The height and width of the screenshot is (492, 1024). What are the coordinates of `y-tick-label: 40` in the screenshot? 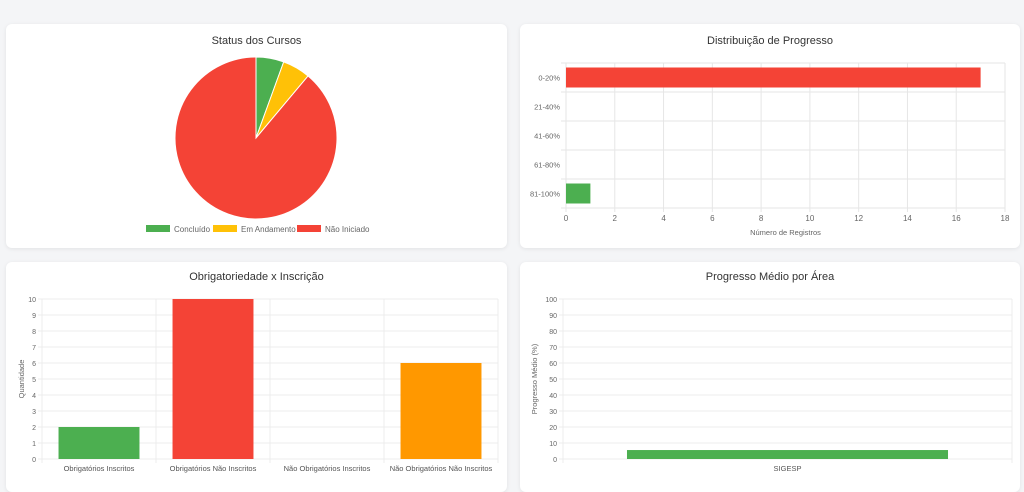 It's located at (553, 396).